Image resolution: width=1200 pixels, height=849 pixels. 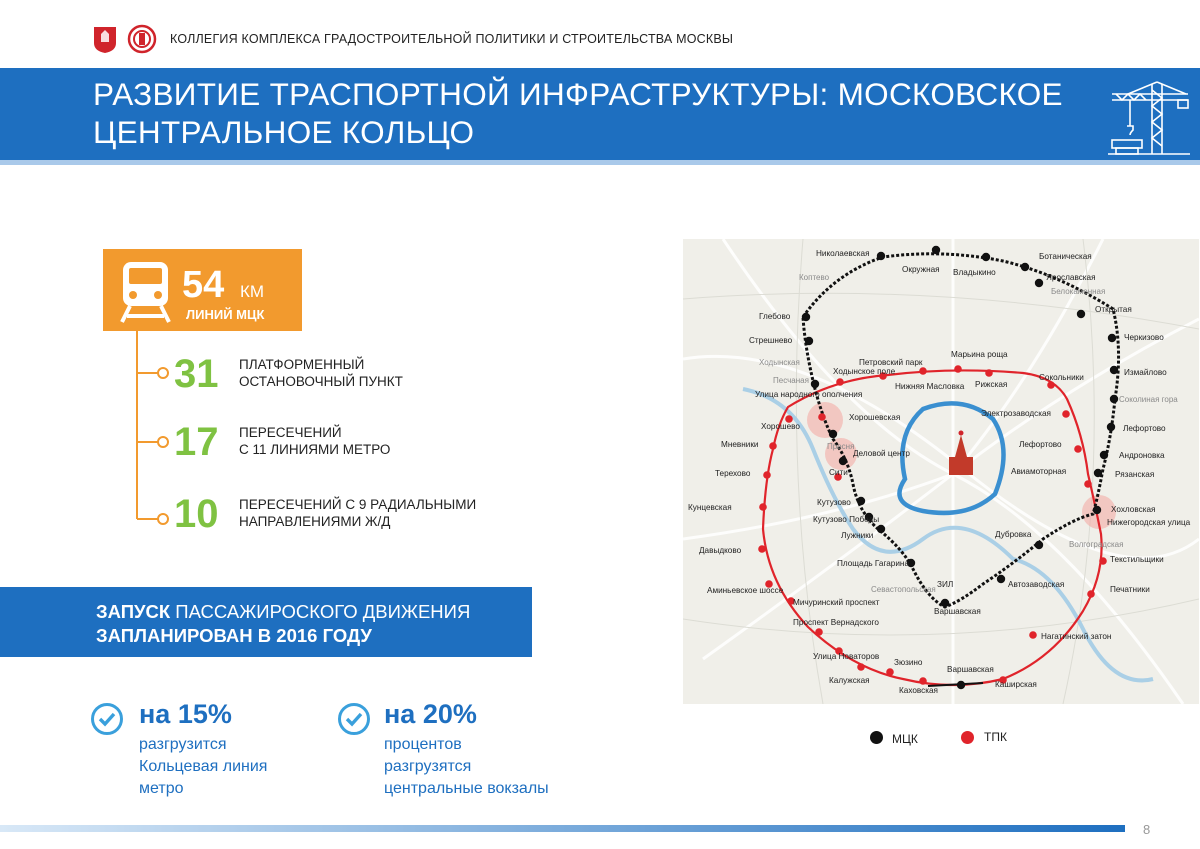 What do you see at coordinates (1036, 584) in the screenshot?
I see `map-label: Автозаводская` at bounding box center [1036, 584].